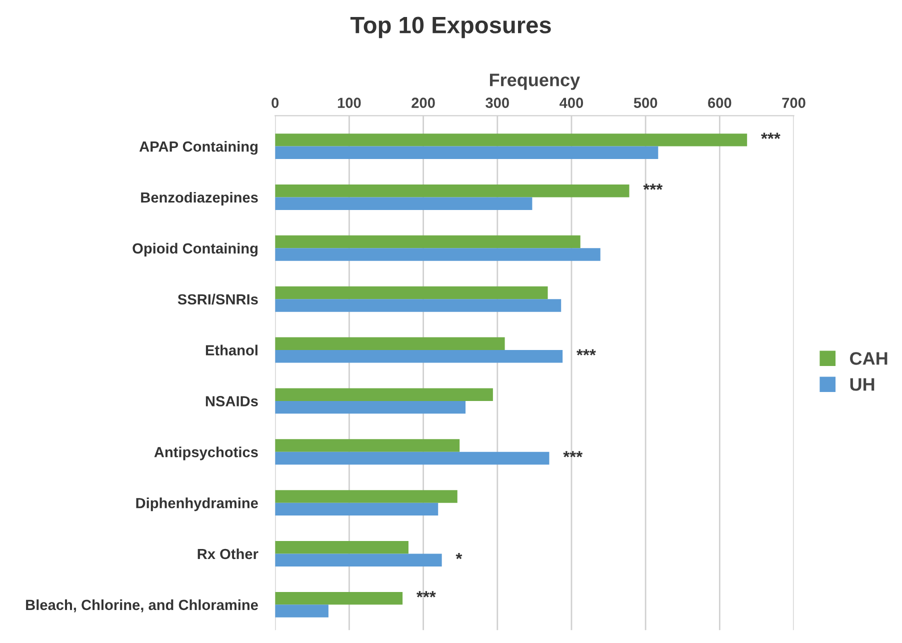 The width and height of the screenshot is (902, 643). I want to click on y-tick-label: Benzodiazepines, so click(199, 199).